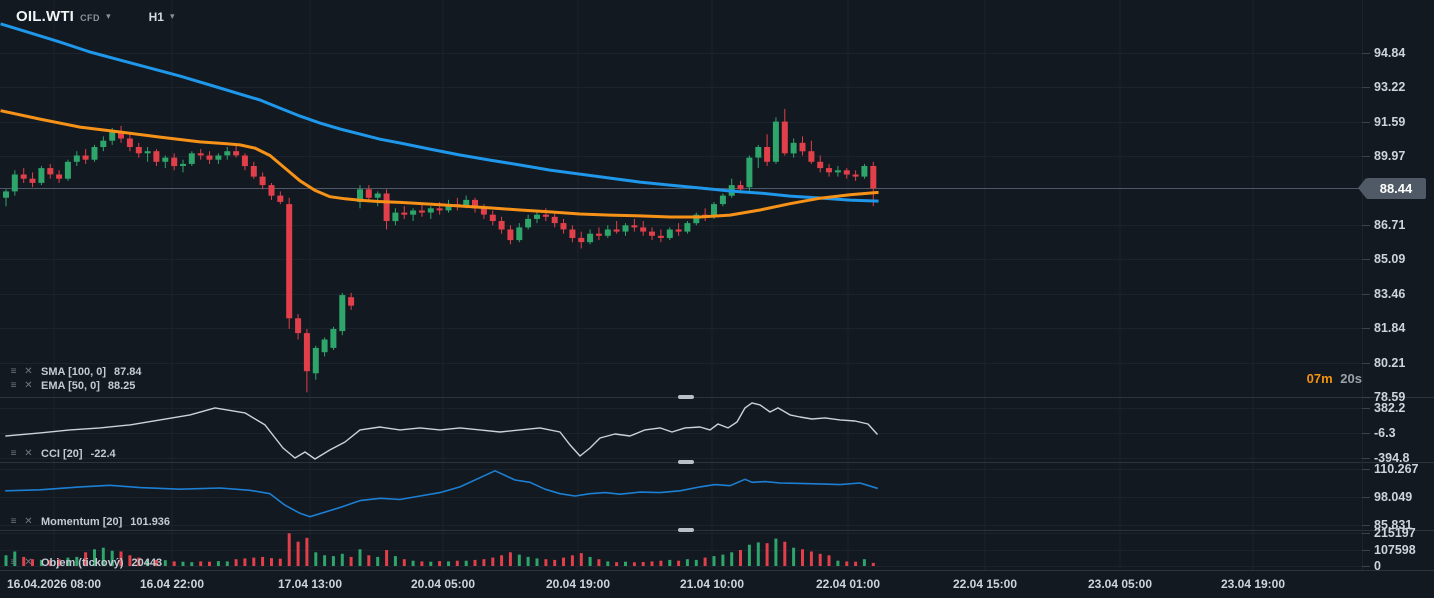 The width and height of the screenshot is (1434, 598). I want to click on instrument-selector: OIL.WTI CFD ▾, so click(63, 16).